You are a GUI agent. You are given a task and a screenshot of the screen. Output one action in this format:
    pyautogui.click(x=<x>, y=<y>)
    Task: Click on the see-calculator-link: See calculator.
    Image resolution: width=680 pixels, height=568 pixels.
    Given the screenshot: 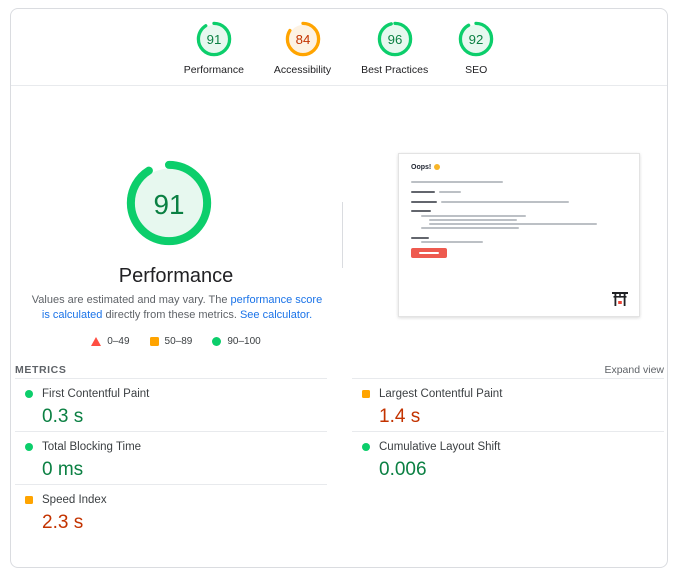 What is the action you would take?
    pyautogui.click(x=276, y=315)
    